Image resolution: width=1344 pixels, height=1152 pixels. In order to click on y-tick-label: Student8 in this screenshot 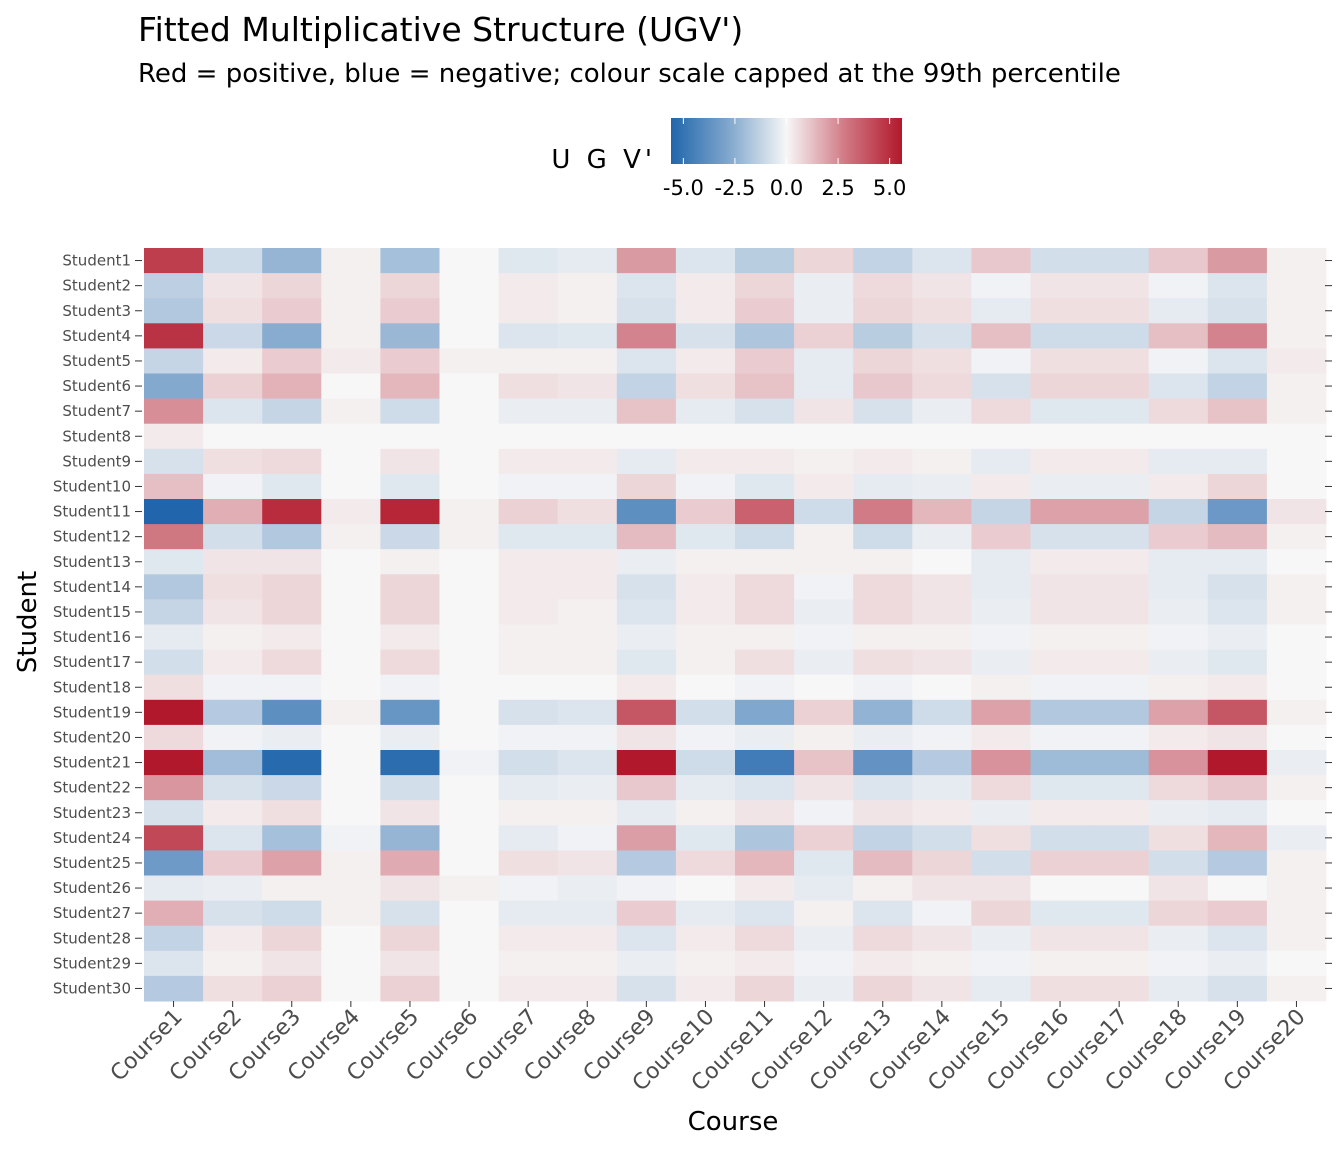, I will do `click(96, 436)`.